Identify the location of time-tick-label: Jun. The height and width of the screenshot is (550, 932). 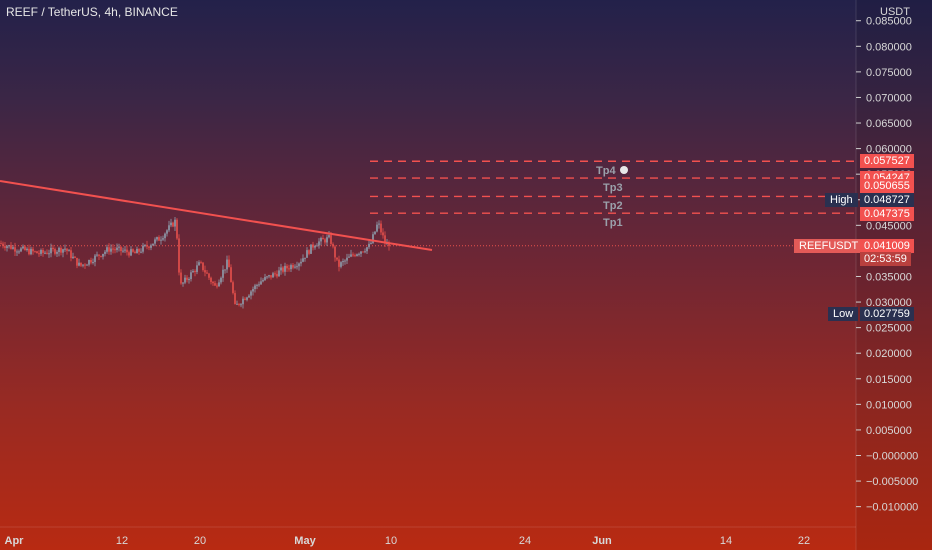
(602, 541).